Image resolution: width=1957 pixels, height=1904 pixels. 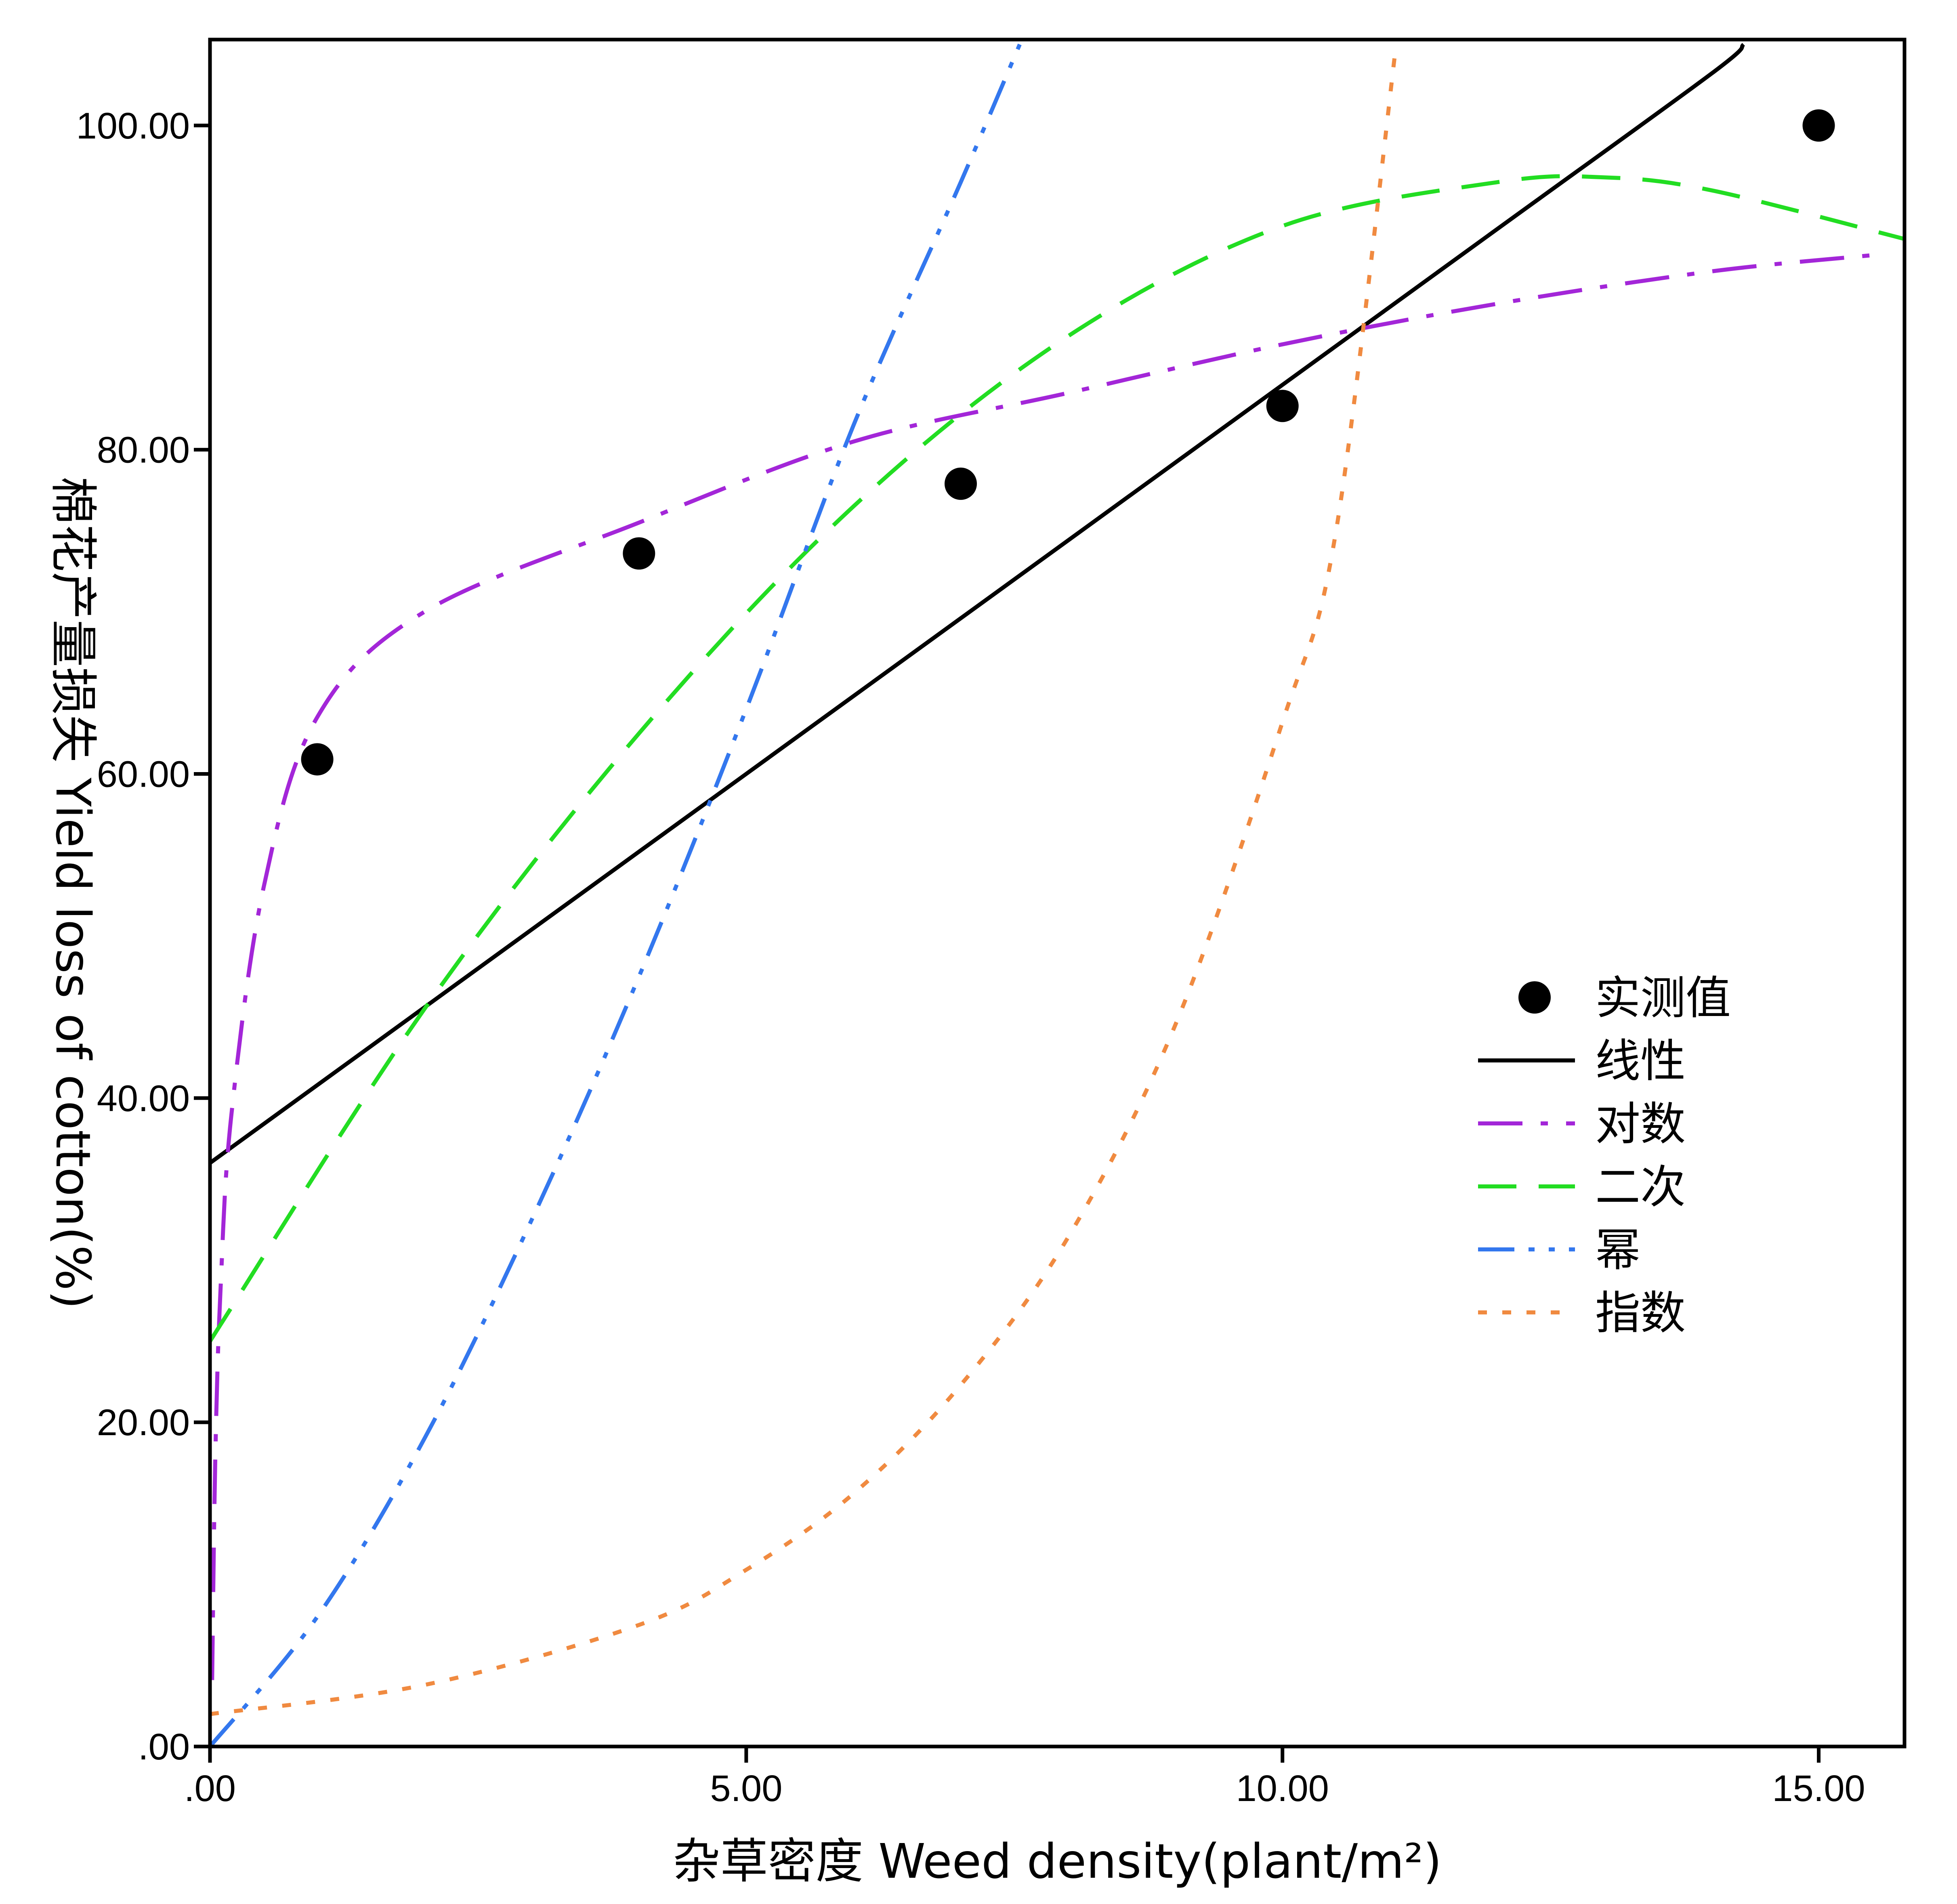 What do you see at coordinates (1640, 1061) in the screenshot?
I see `legend-label-linear: 线性` at bounding box center [1640, 1061].